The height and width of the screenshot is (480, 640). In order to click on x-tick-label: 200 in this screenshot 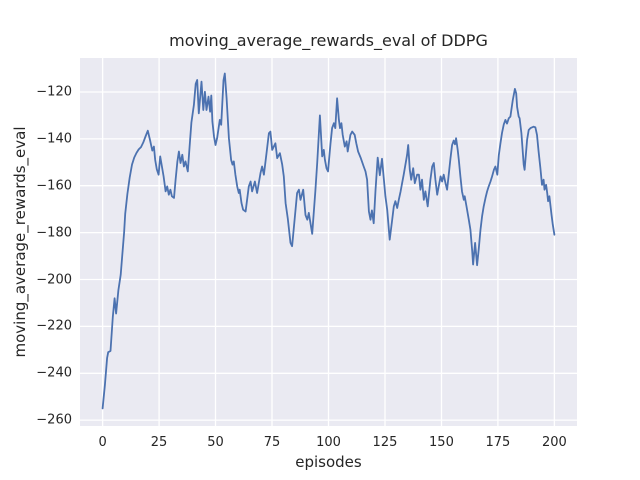, I will do `click(554, 442)`.